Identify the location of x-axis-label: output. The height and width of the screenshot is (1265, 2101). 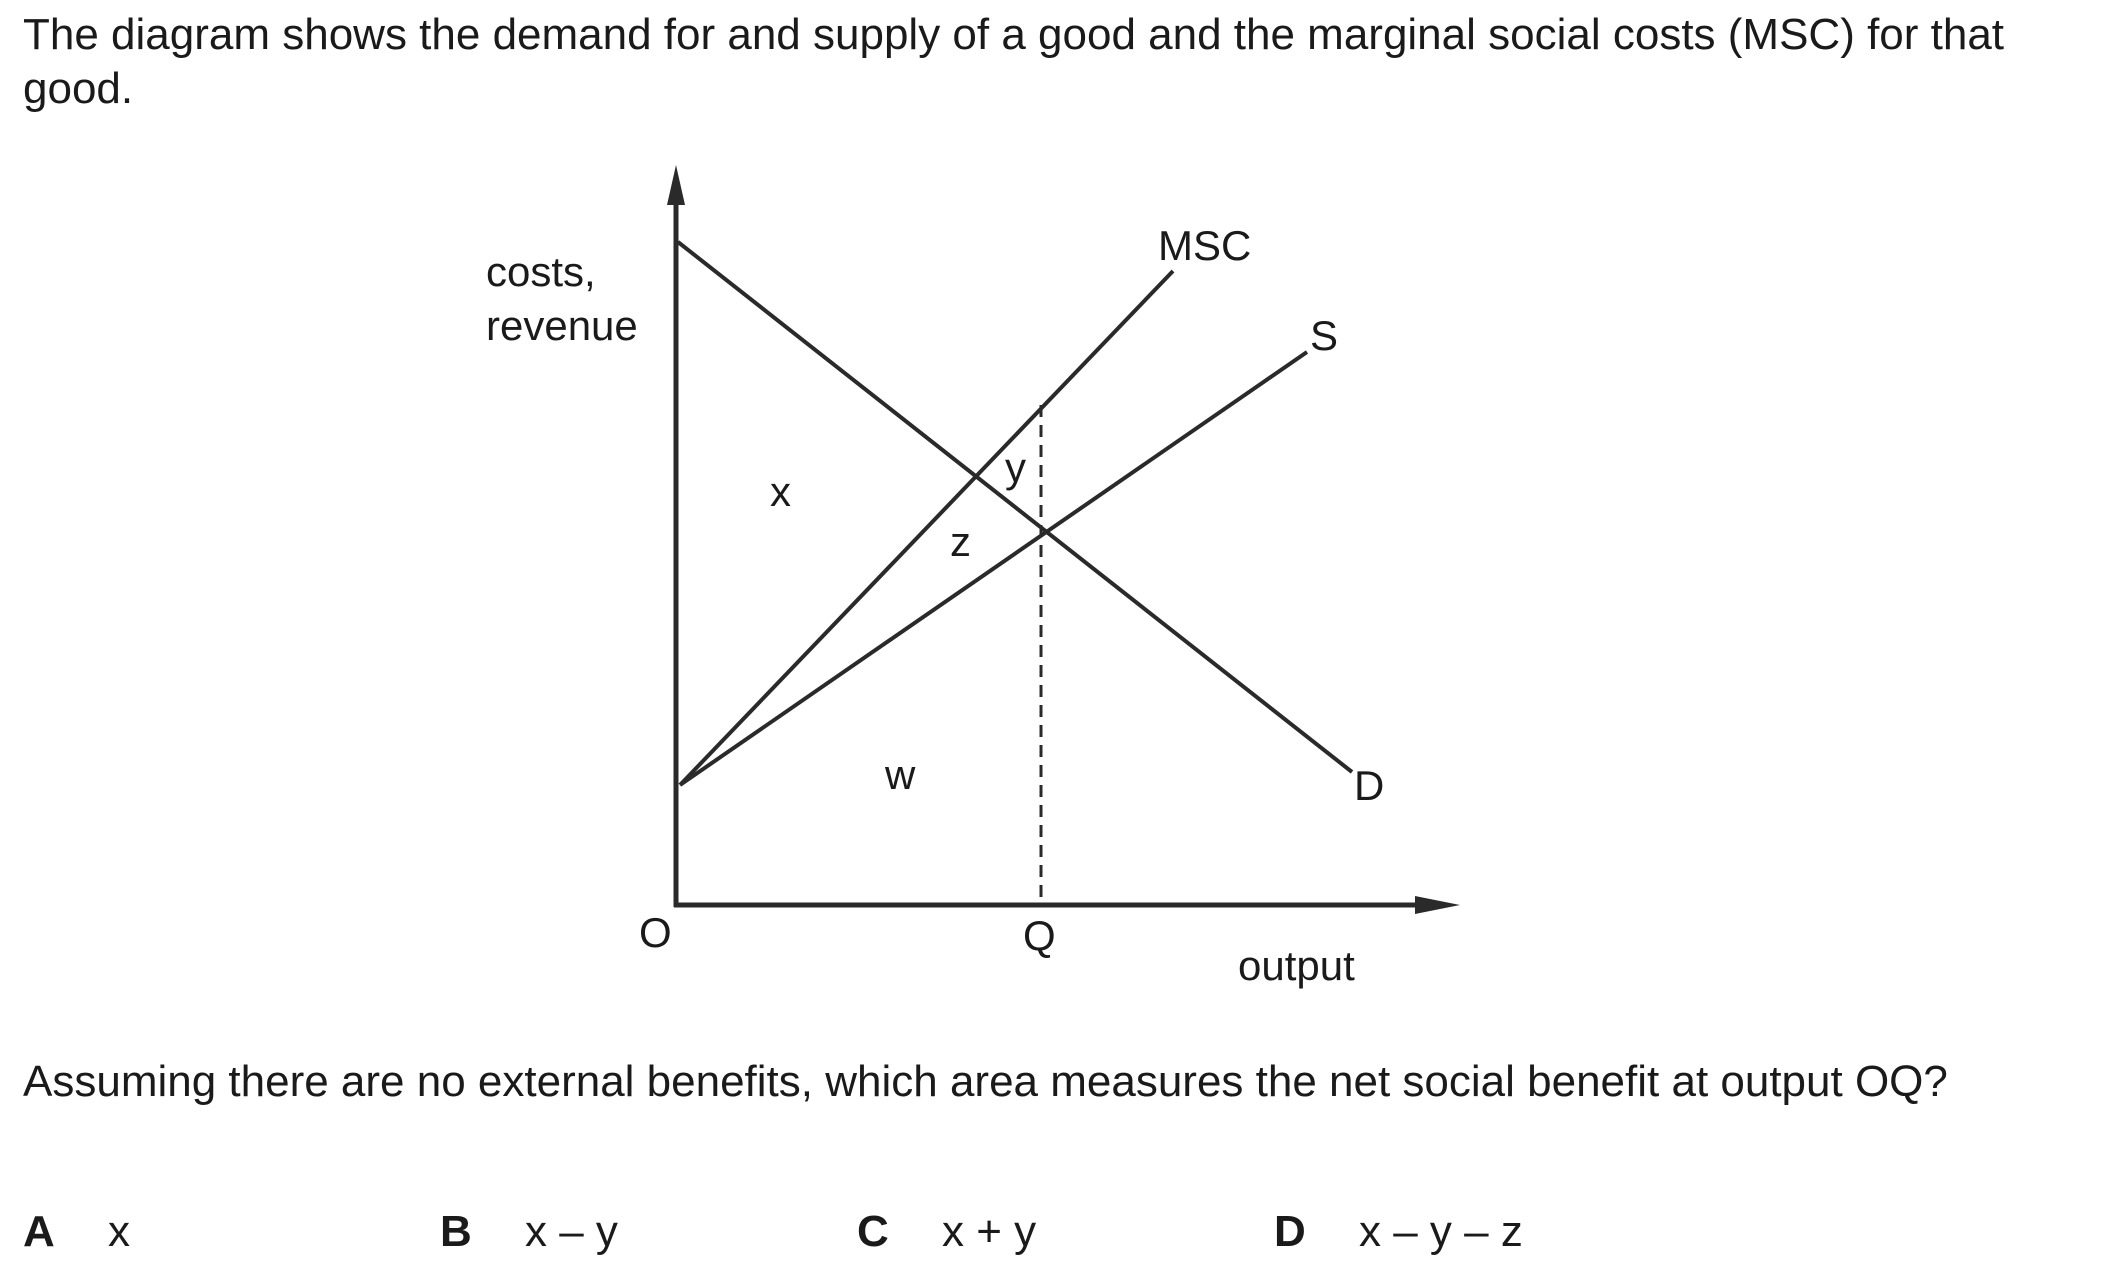
(1296, 965).